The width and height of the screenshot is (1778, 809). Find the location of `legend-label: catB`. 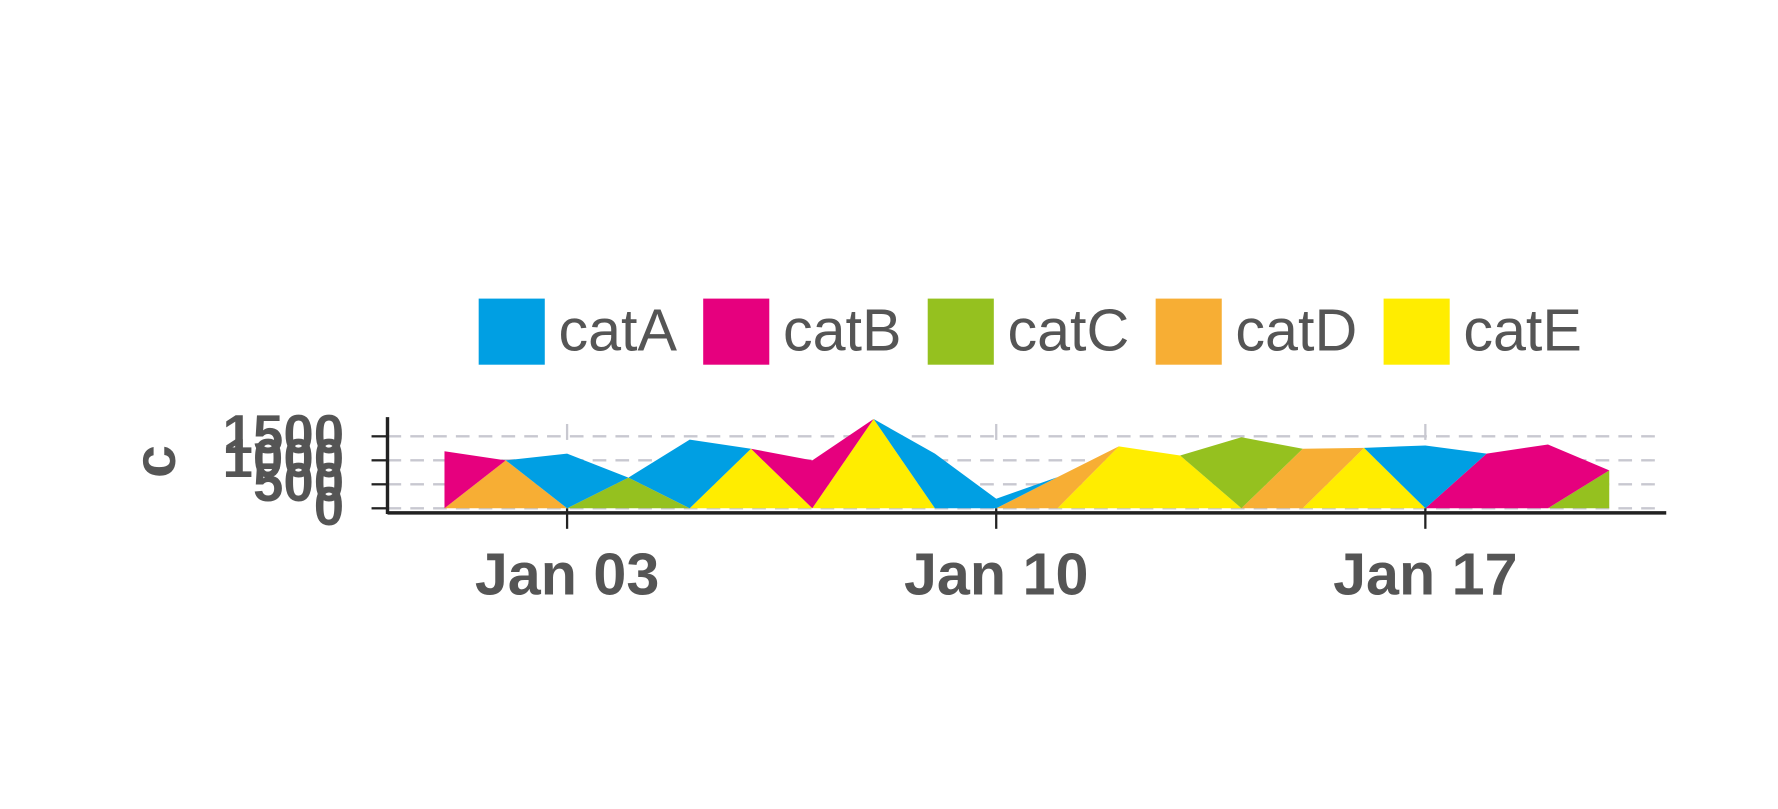

legend-label: catB is located at coordinates (842, 330).